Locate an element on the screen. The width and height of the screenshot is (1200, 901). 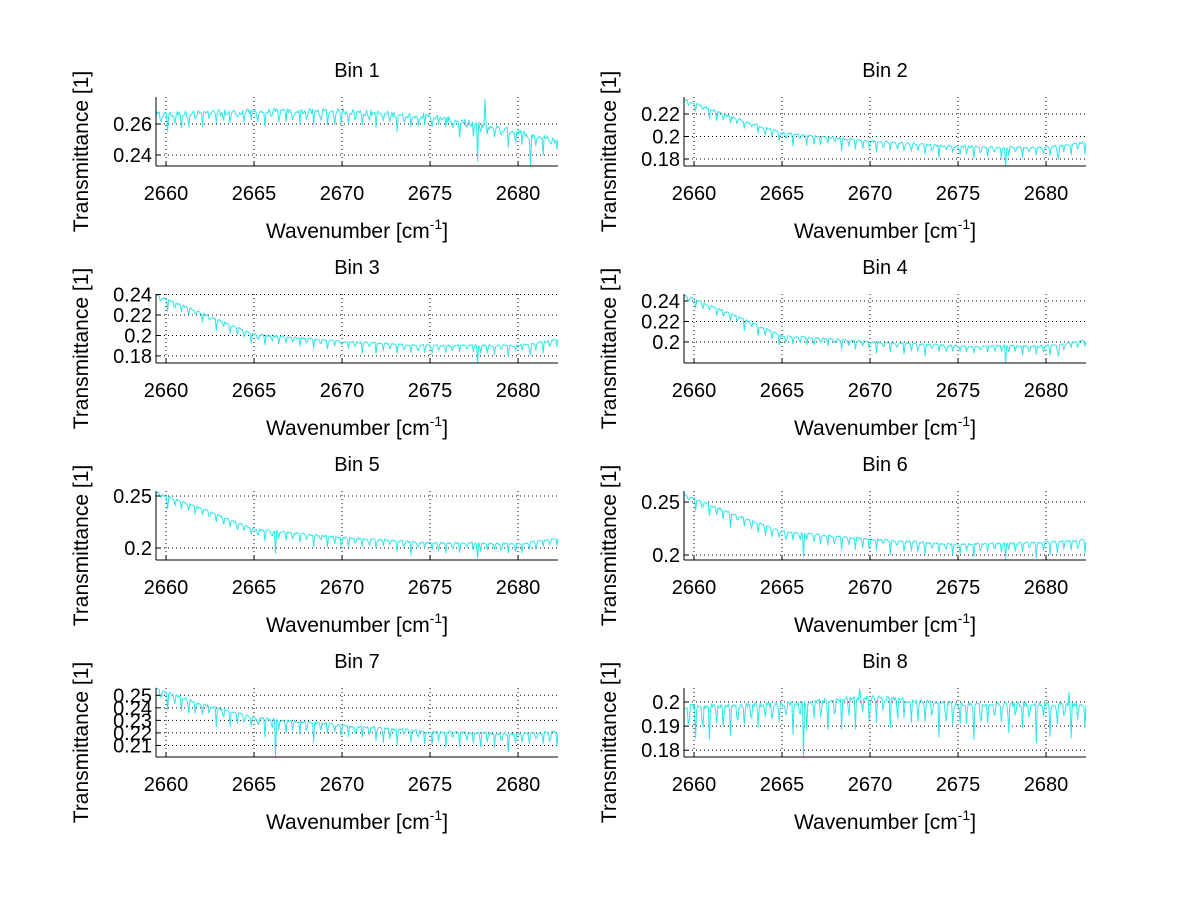
subplot-title: Bin 2 is located at coordinates (885, 71).